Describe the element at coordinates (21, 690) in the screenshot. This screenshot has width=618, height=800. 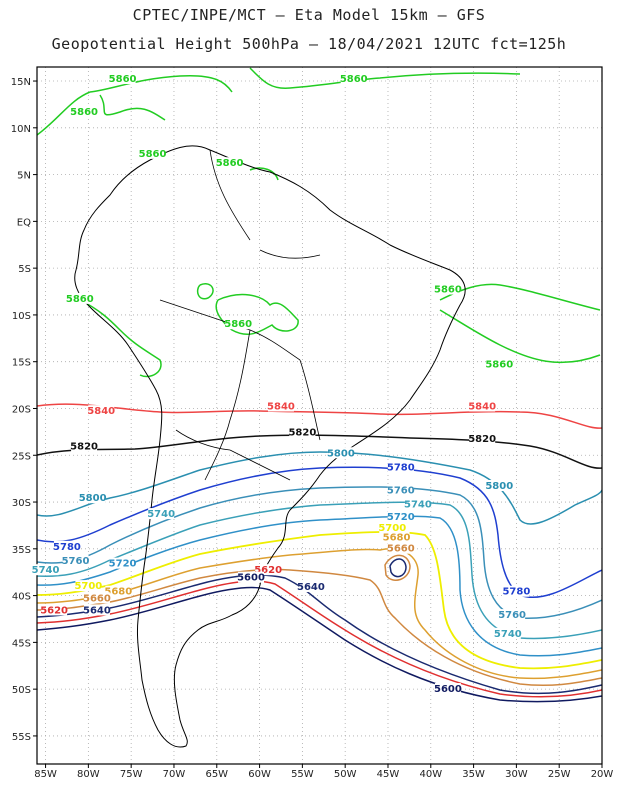
I see `tick-label-lat: 50S` at that location.